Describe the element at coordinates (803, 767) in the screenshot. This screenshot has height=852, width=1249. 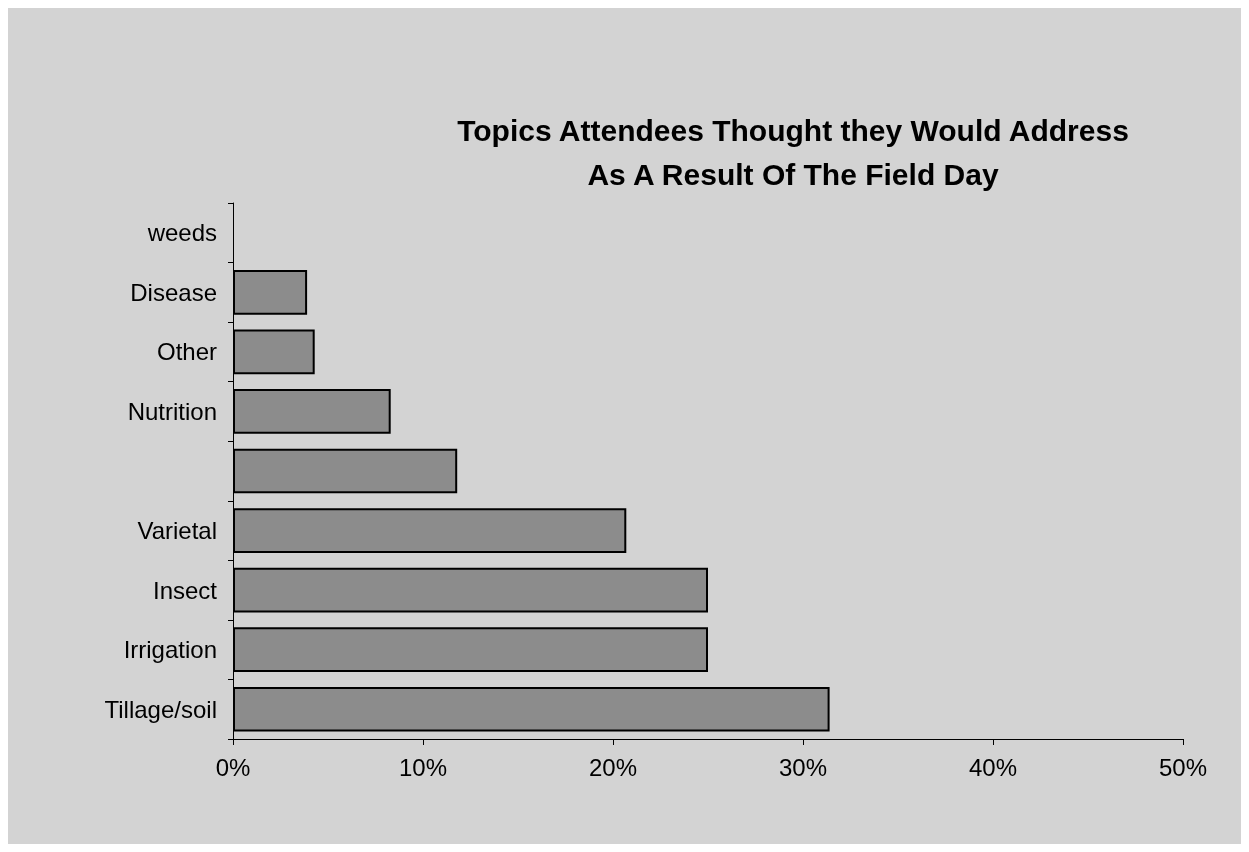
I see `x-tick-label: 30%` at that location.